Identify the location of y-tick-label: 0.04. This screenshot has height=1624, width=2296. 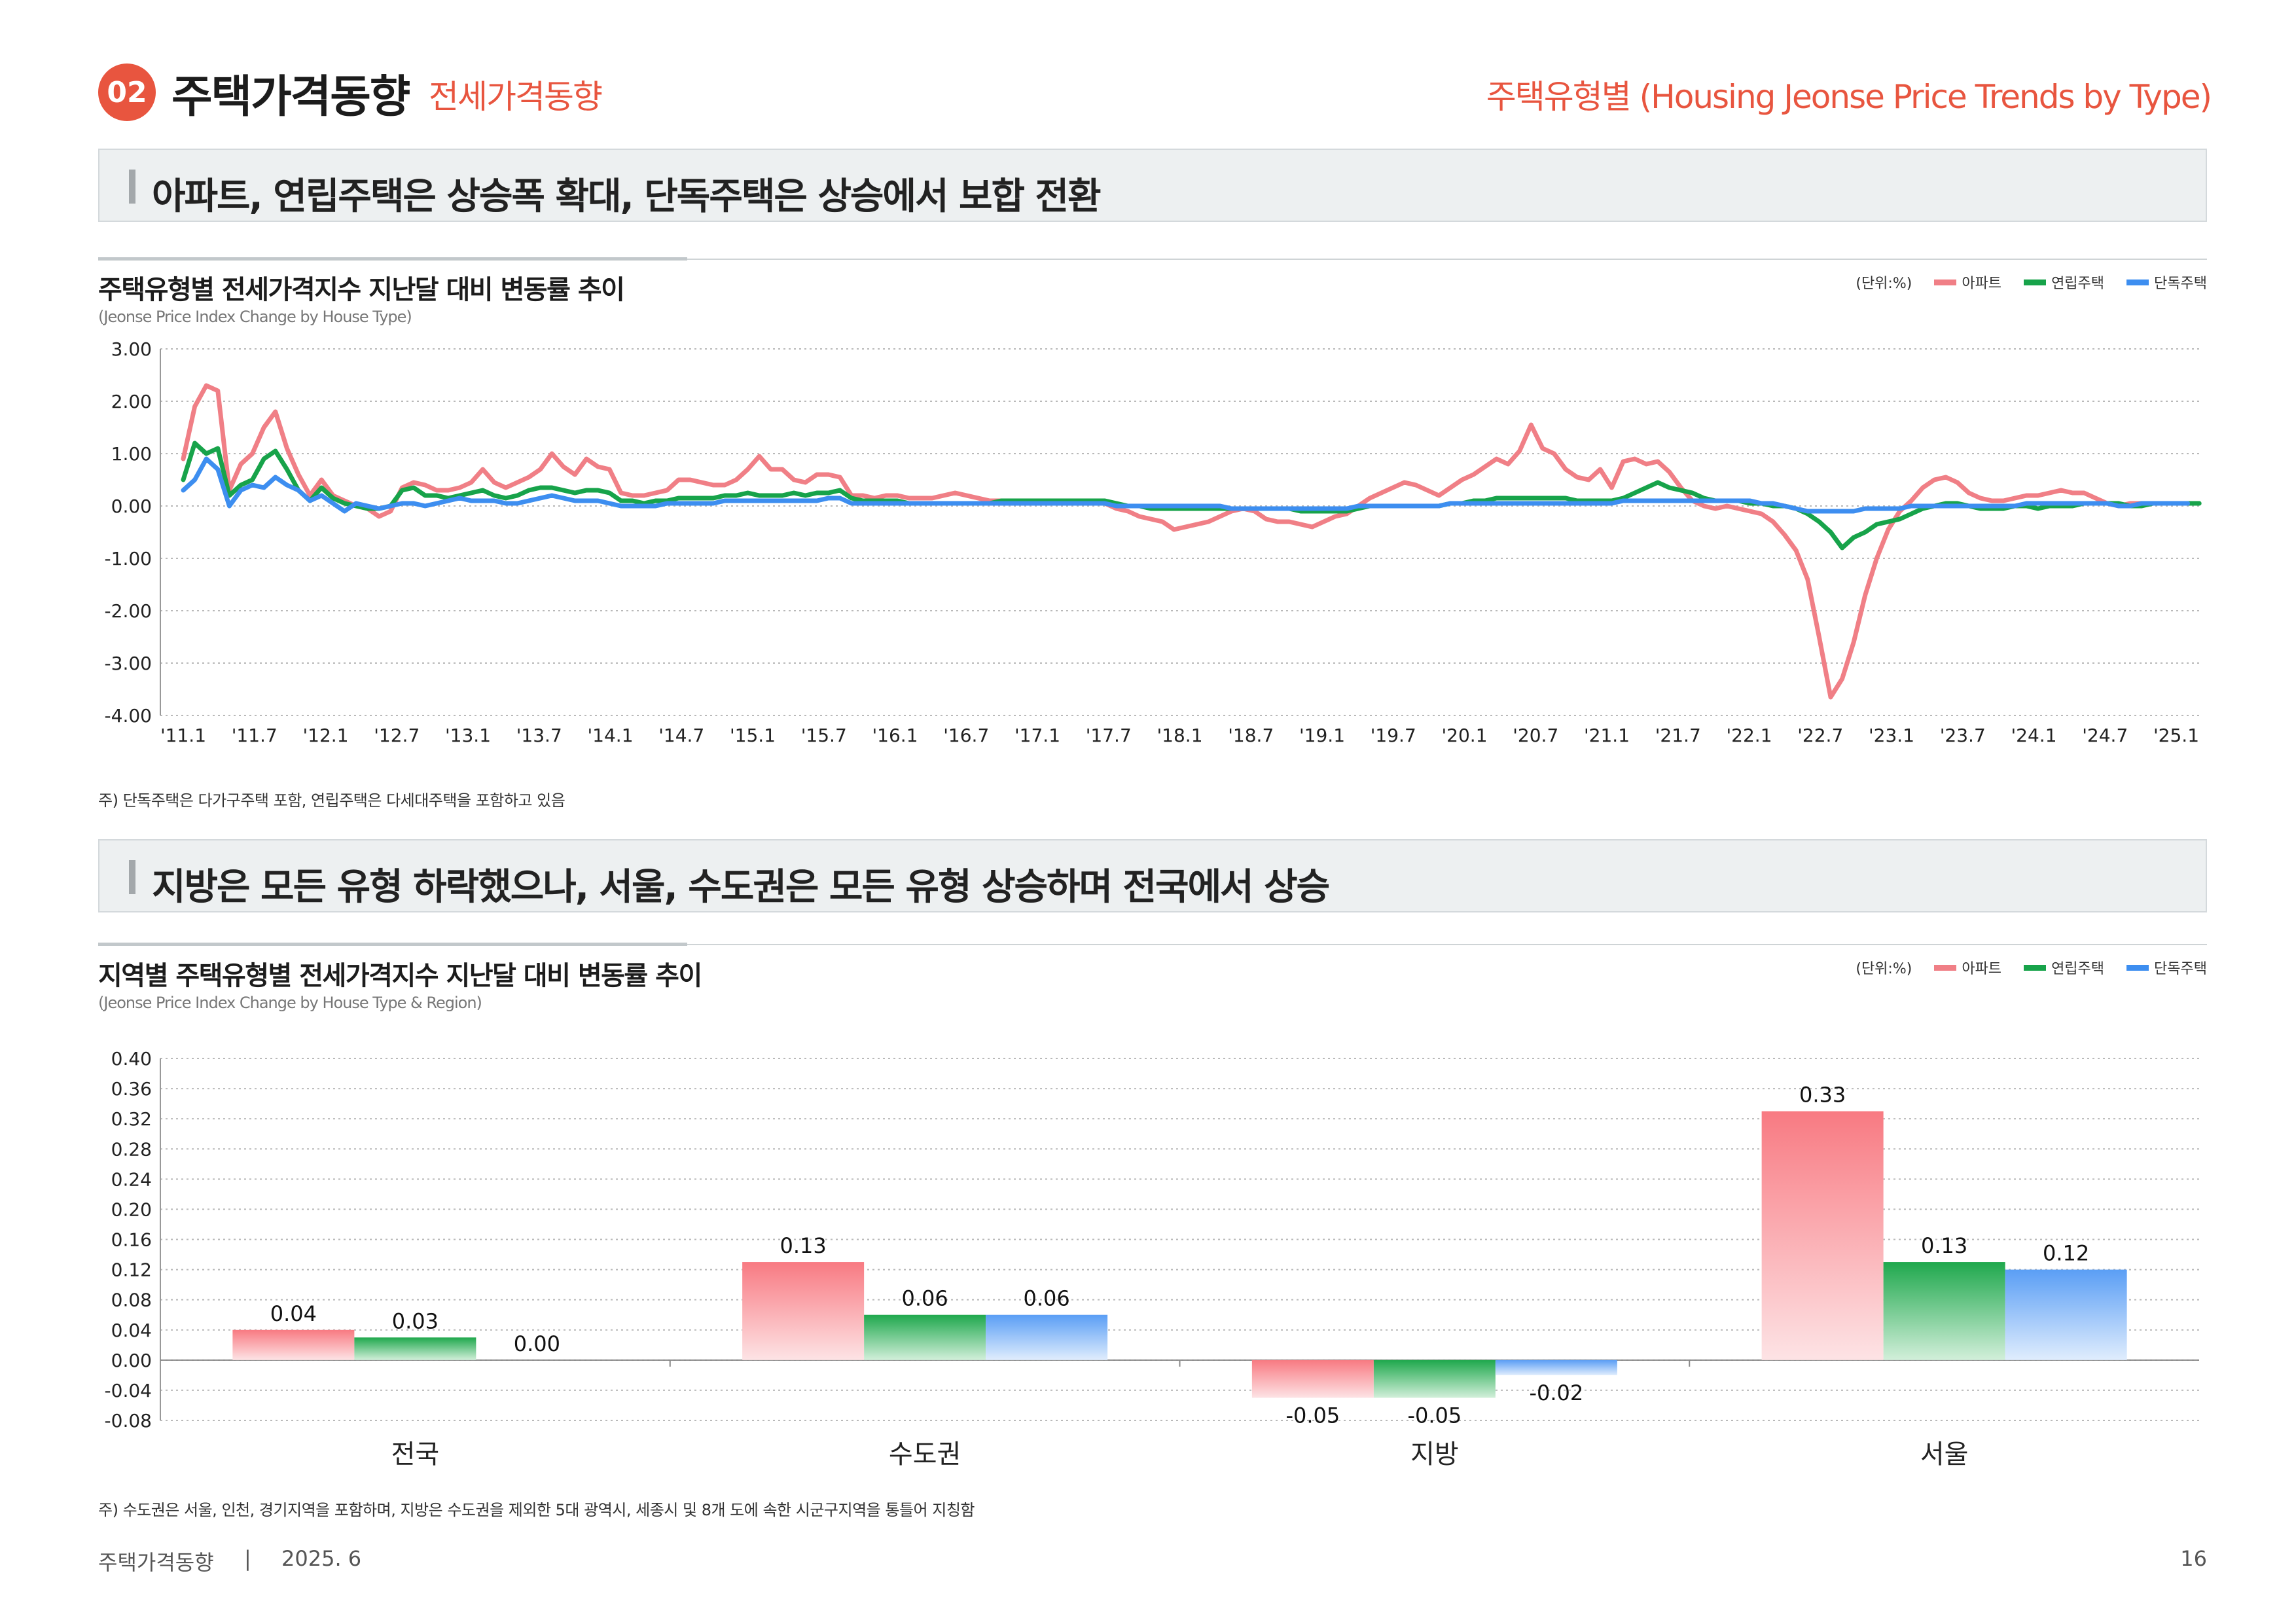
(131, 1330).